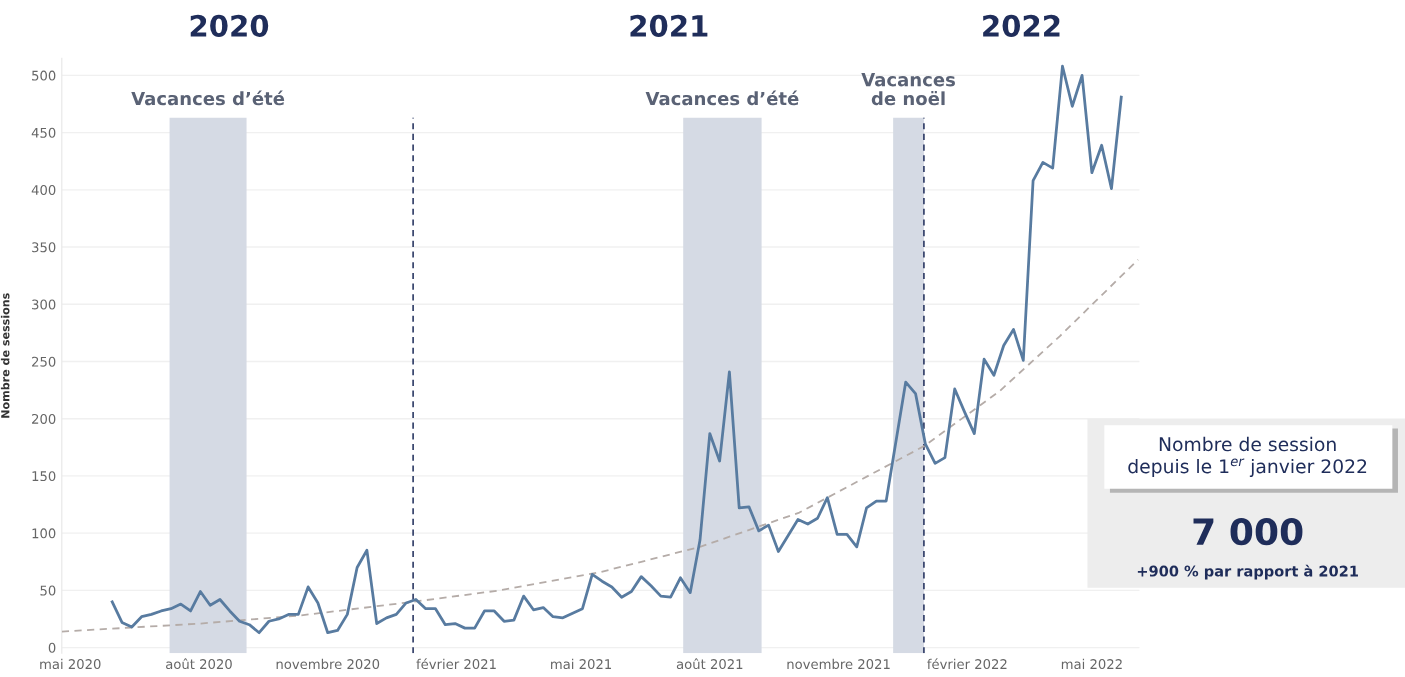 The width and height of the screenshot is (1405, 677). I want to click on y-tick-label: 350, so click(44, 247).